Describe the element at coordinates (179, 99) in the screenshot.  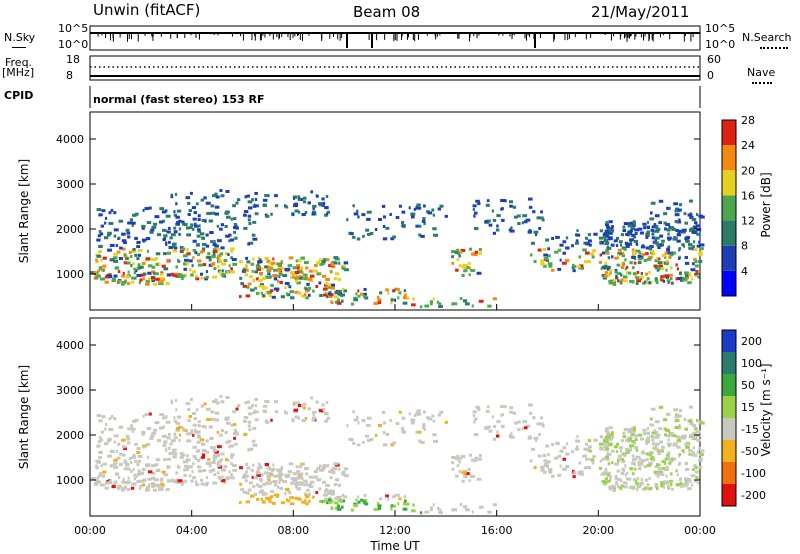
I see `cpid-value: normal (fast stereo) 153 RF` at that location.